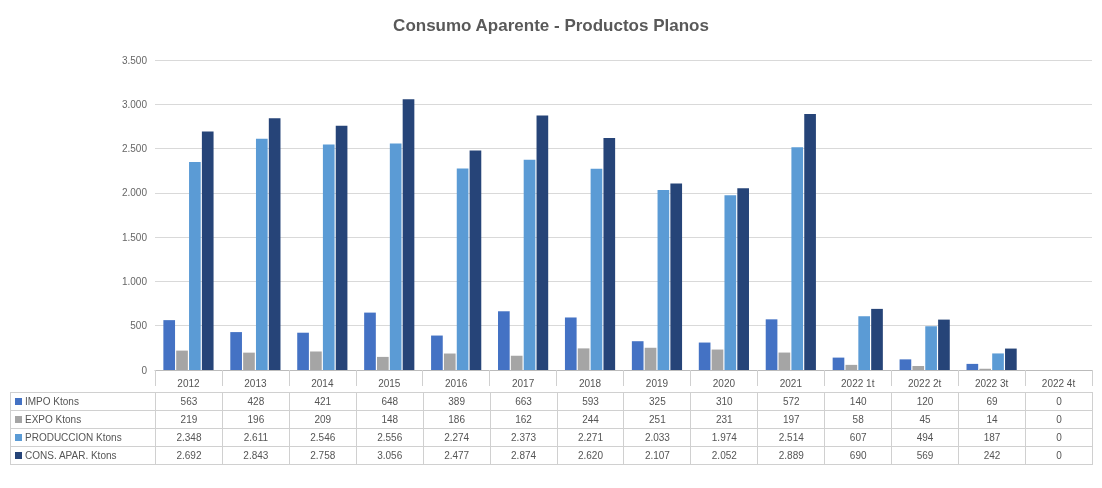  What do you see at coordinates (858, 419) in the screenshot?
I see `data-label: 58` at bounding box center [858, 419].